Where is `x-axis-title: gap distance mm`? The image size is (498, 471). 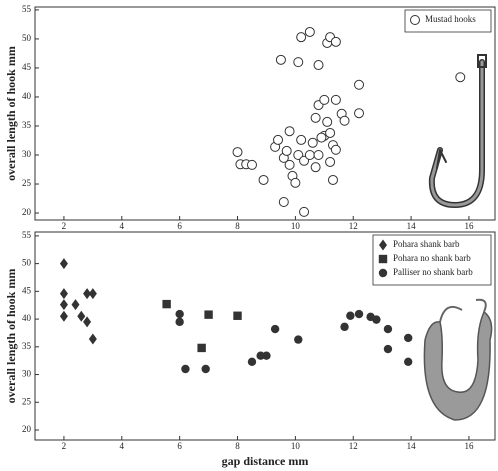 x-axis-title: gap distance mm is located at coordinates (265, 461).